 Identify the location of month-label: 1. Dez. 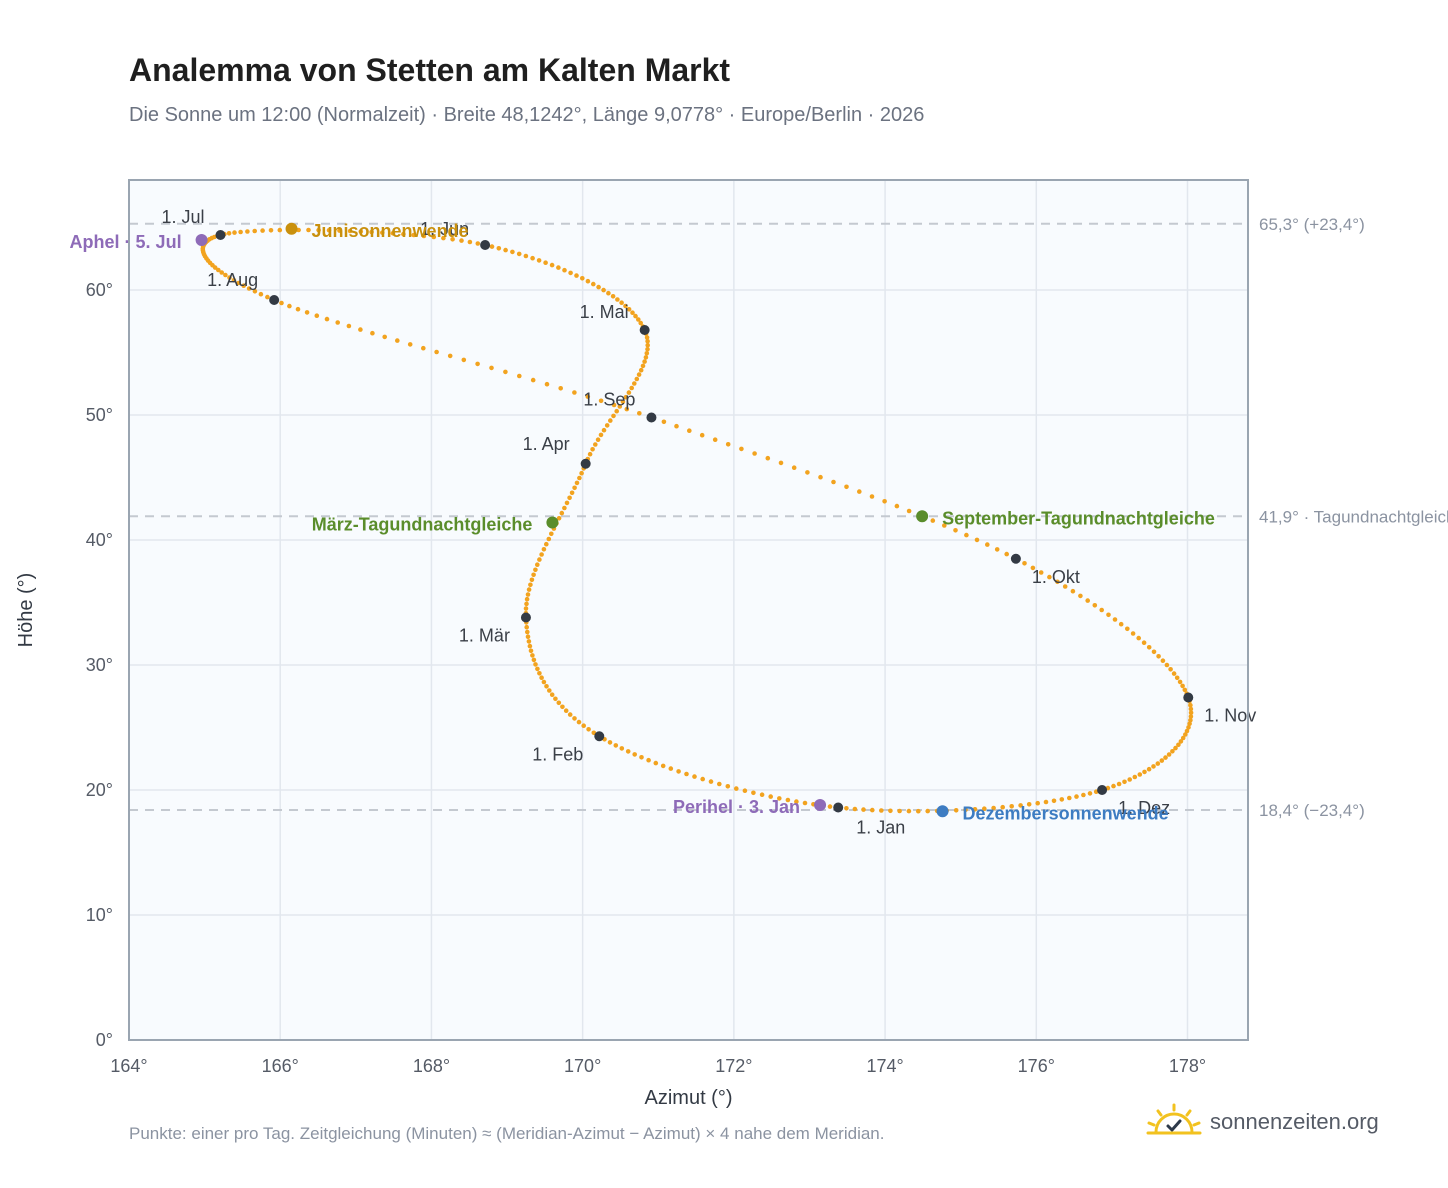
(1144, 808).